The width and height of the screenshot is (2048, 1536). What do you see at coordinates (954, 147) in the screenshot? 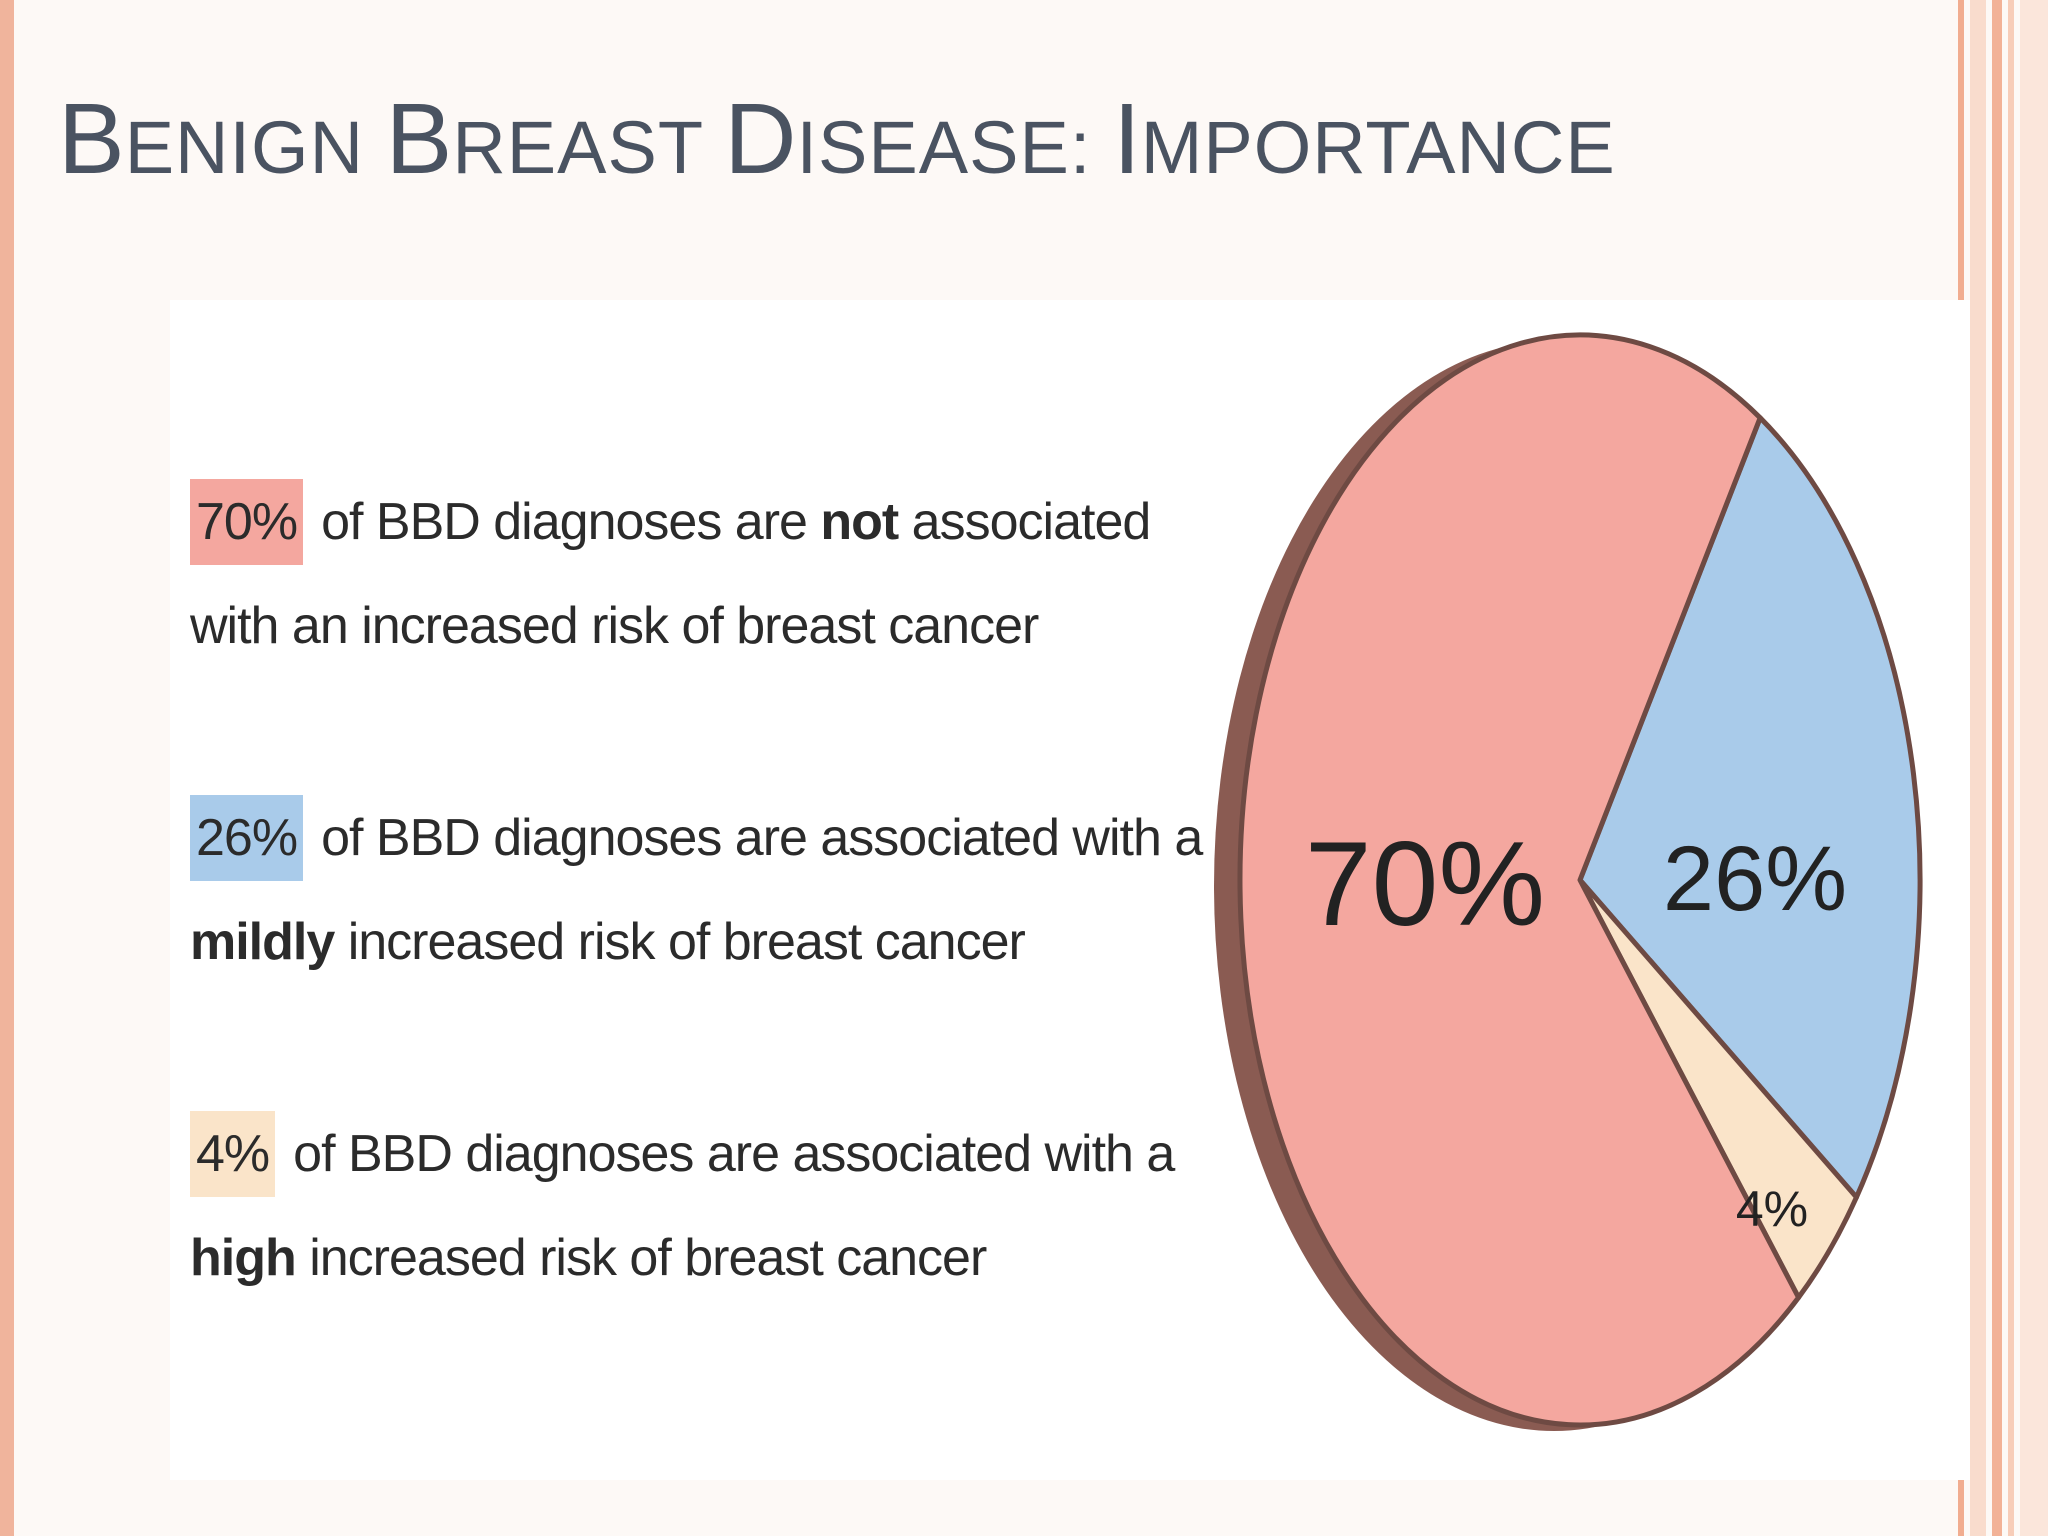
I see `title-rest: ISEASE:` at bounding box center [954, 147].